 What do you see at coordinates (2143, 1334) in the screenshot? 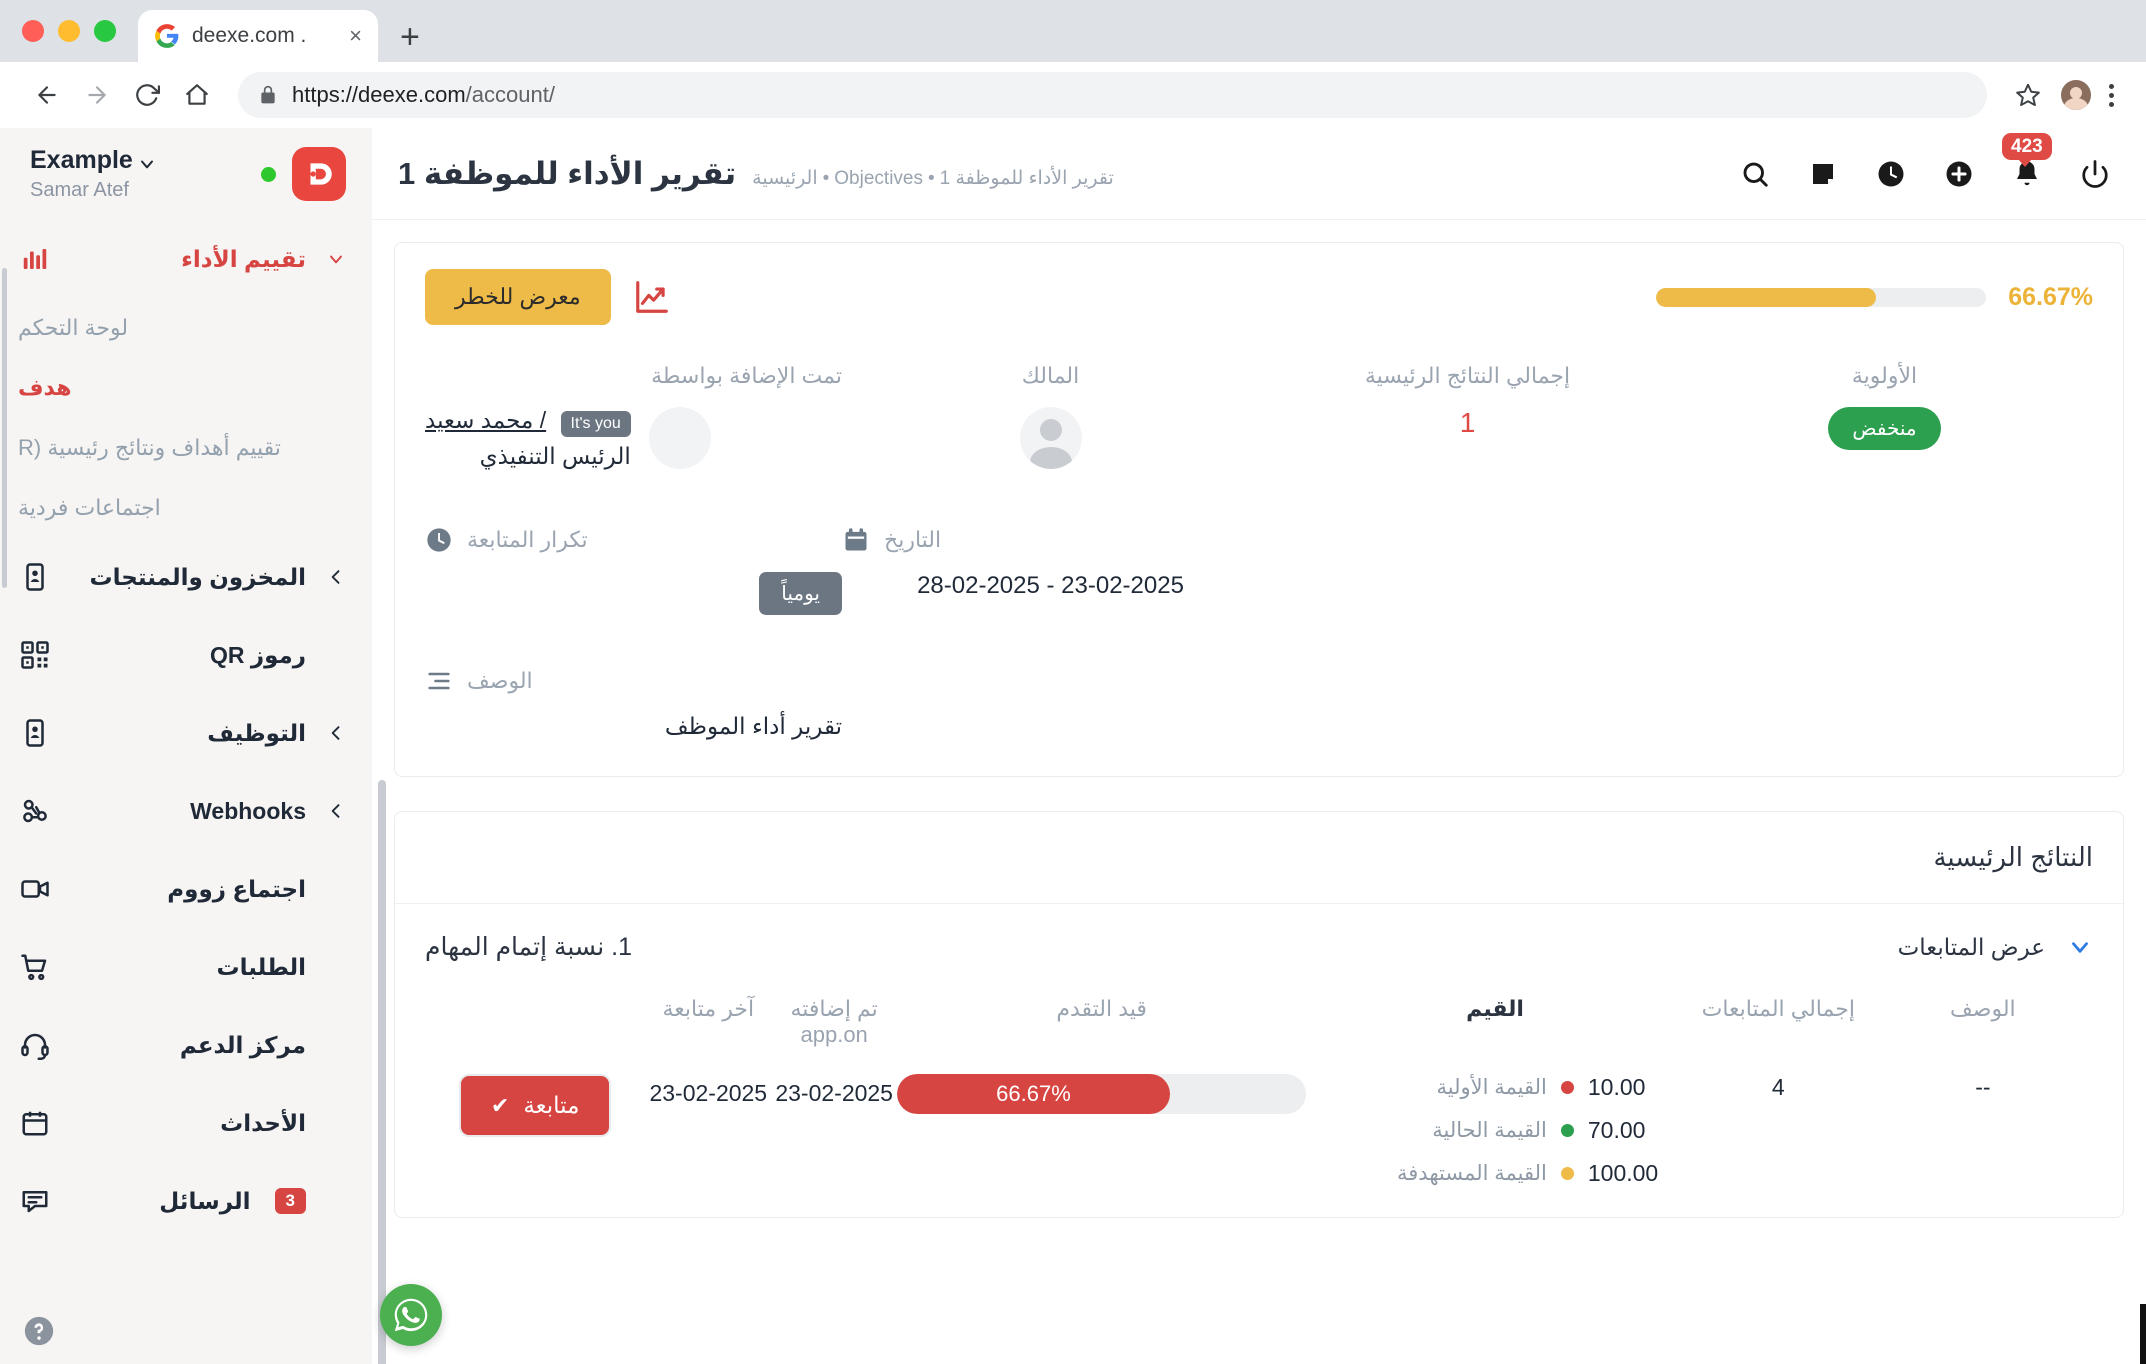
I see `window-edge-marker` at bounding box center [2143, 1334].